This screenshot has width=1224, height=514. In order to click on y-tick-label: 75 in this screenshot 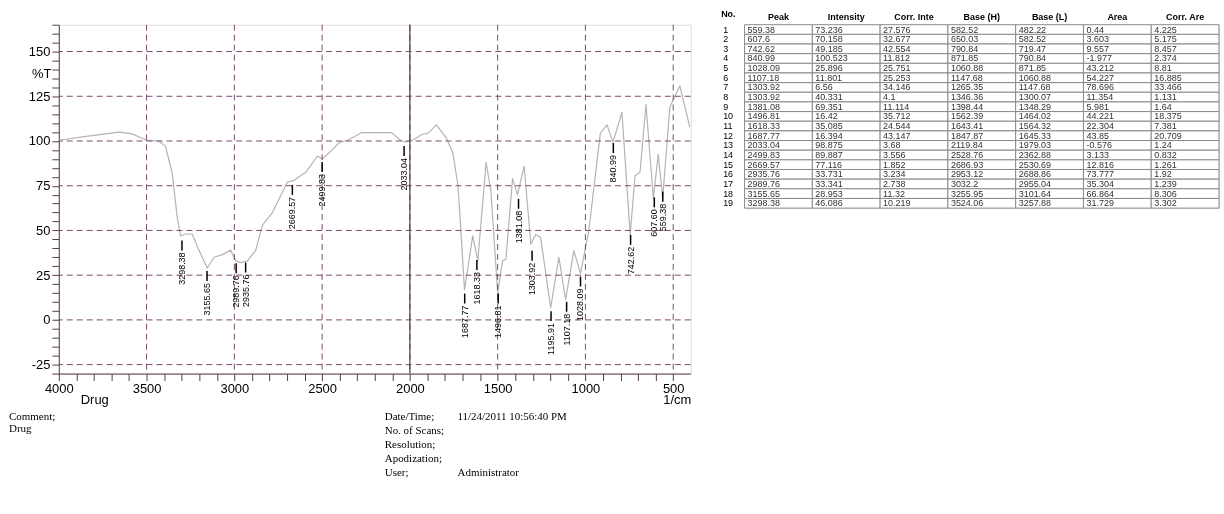, I will do `click(43, 186)`.